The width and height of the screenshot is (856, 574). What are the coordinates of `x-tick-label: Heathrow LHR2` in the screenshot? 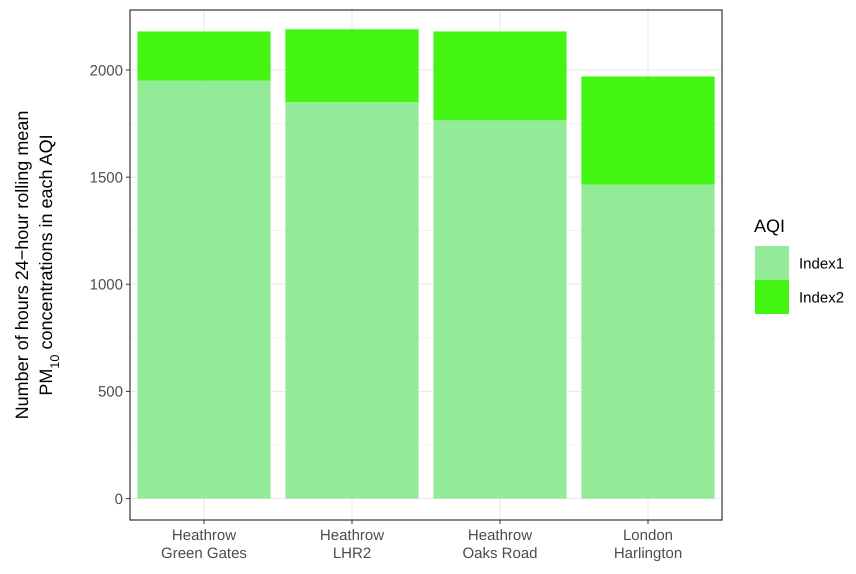 It's located at (352, 544).